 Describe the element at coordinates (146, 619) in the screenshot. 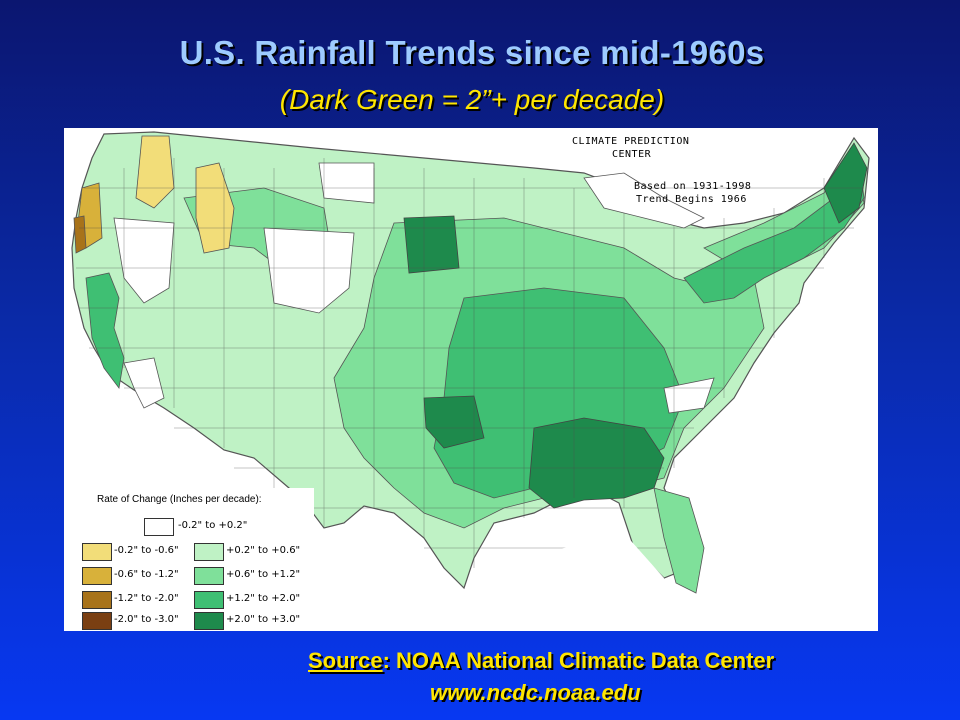

I see `legend-label-dry-4: -2.0" to -3.0"` at that location.